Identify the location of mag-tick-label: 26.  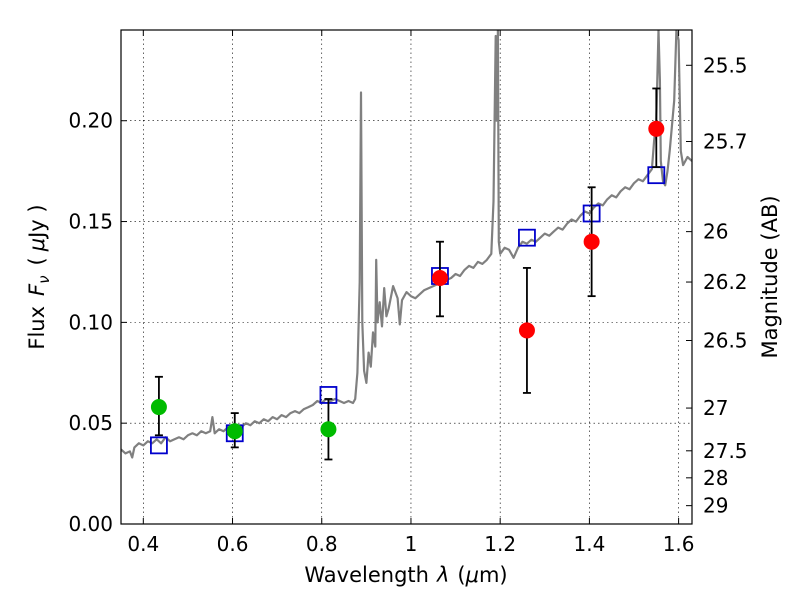
(715, 232).